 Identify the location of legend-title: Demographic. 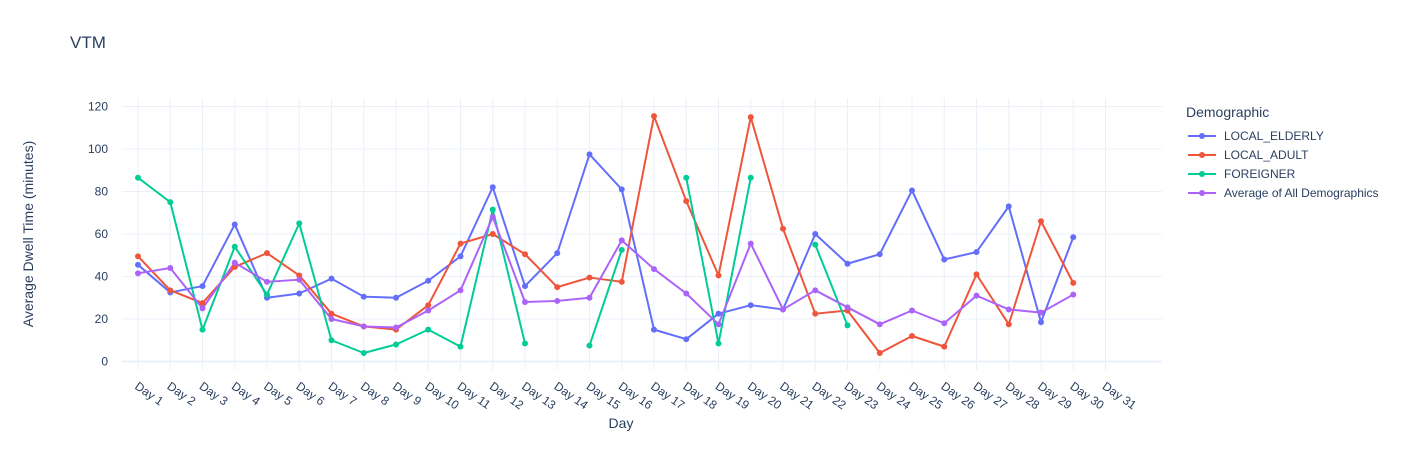
(1228, 112).